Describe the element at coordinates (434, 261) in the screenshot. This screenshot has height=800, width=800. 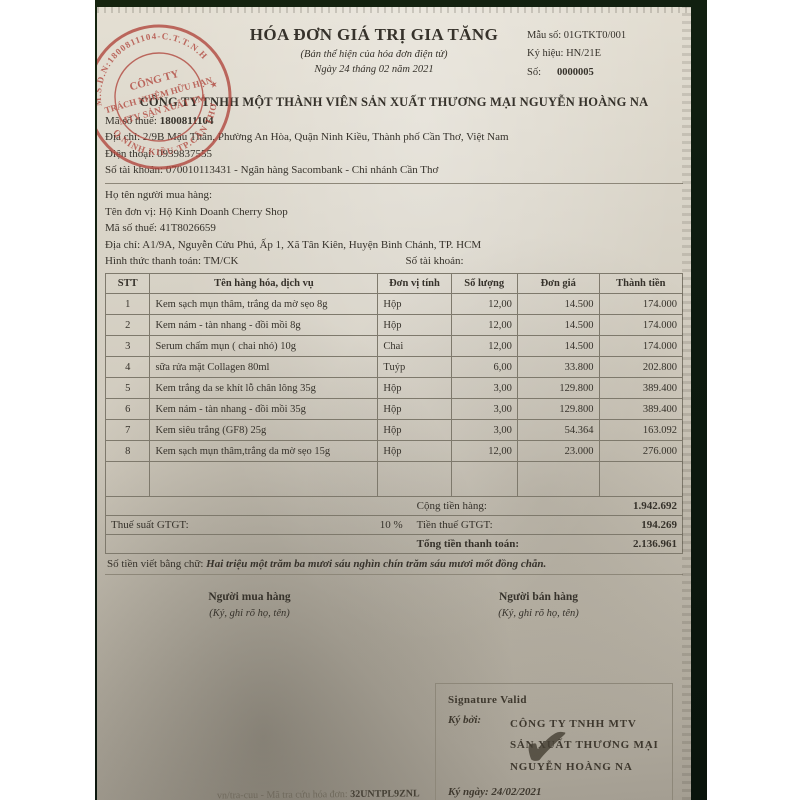
I see `buyer-account-label: Số tài khoản:` at that location.